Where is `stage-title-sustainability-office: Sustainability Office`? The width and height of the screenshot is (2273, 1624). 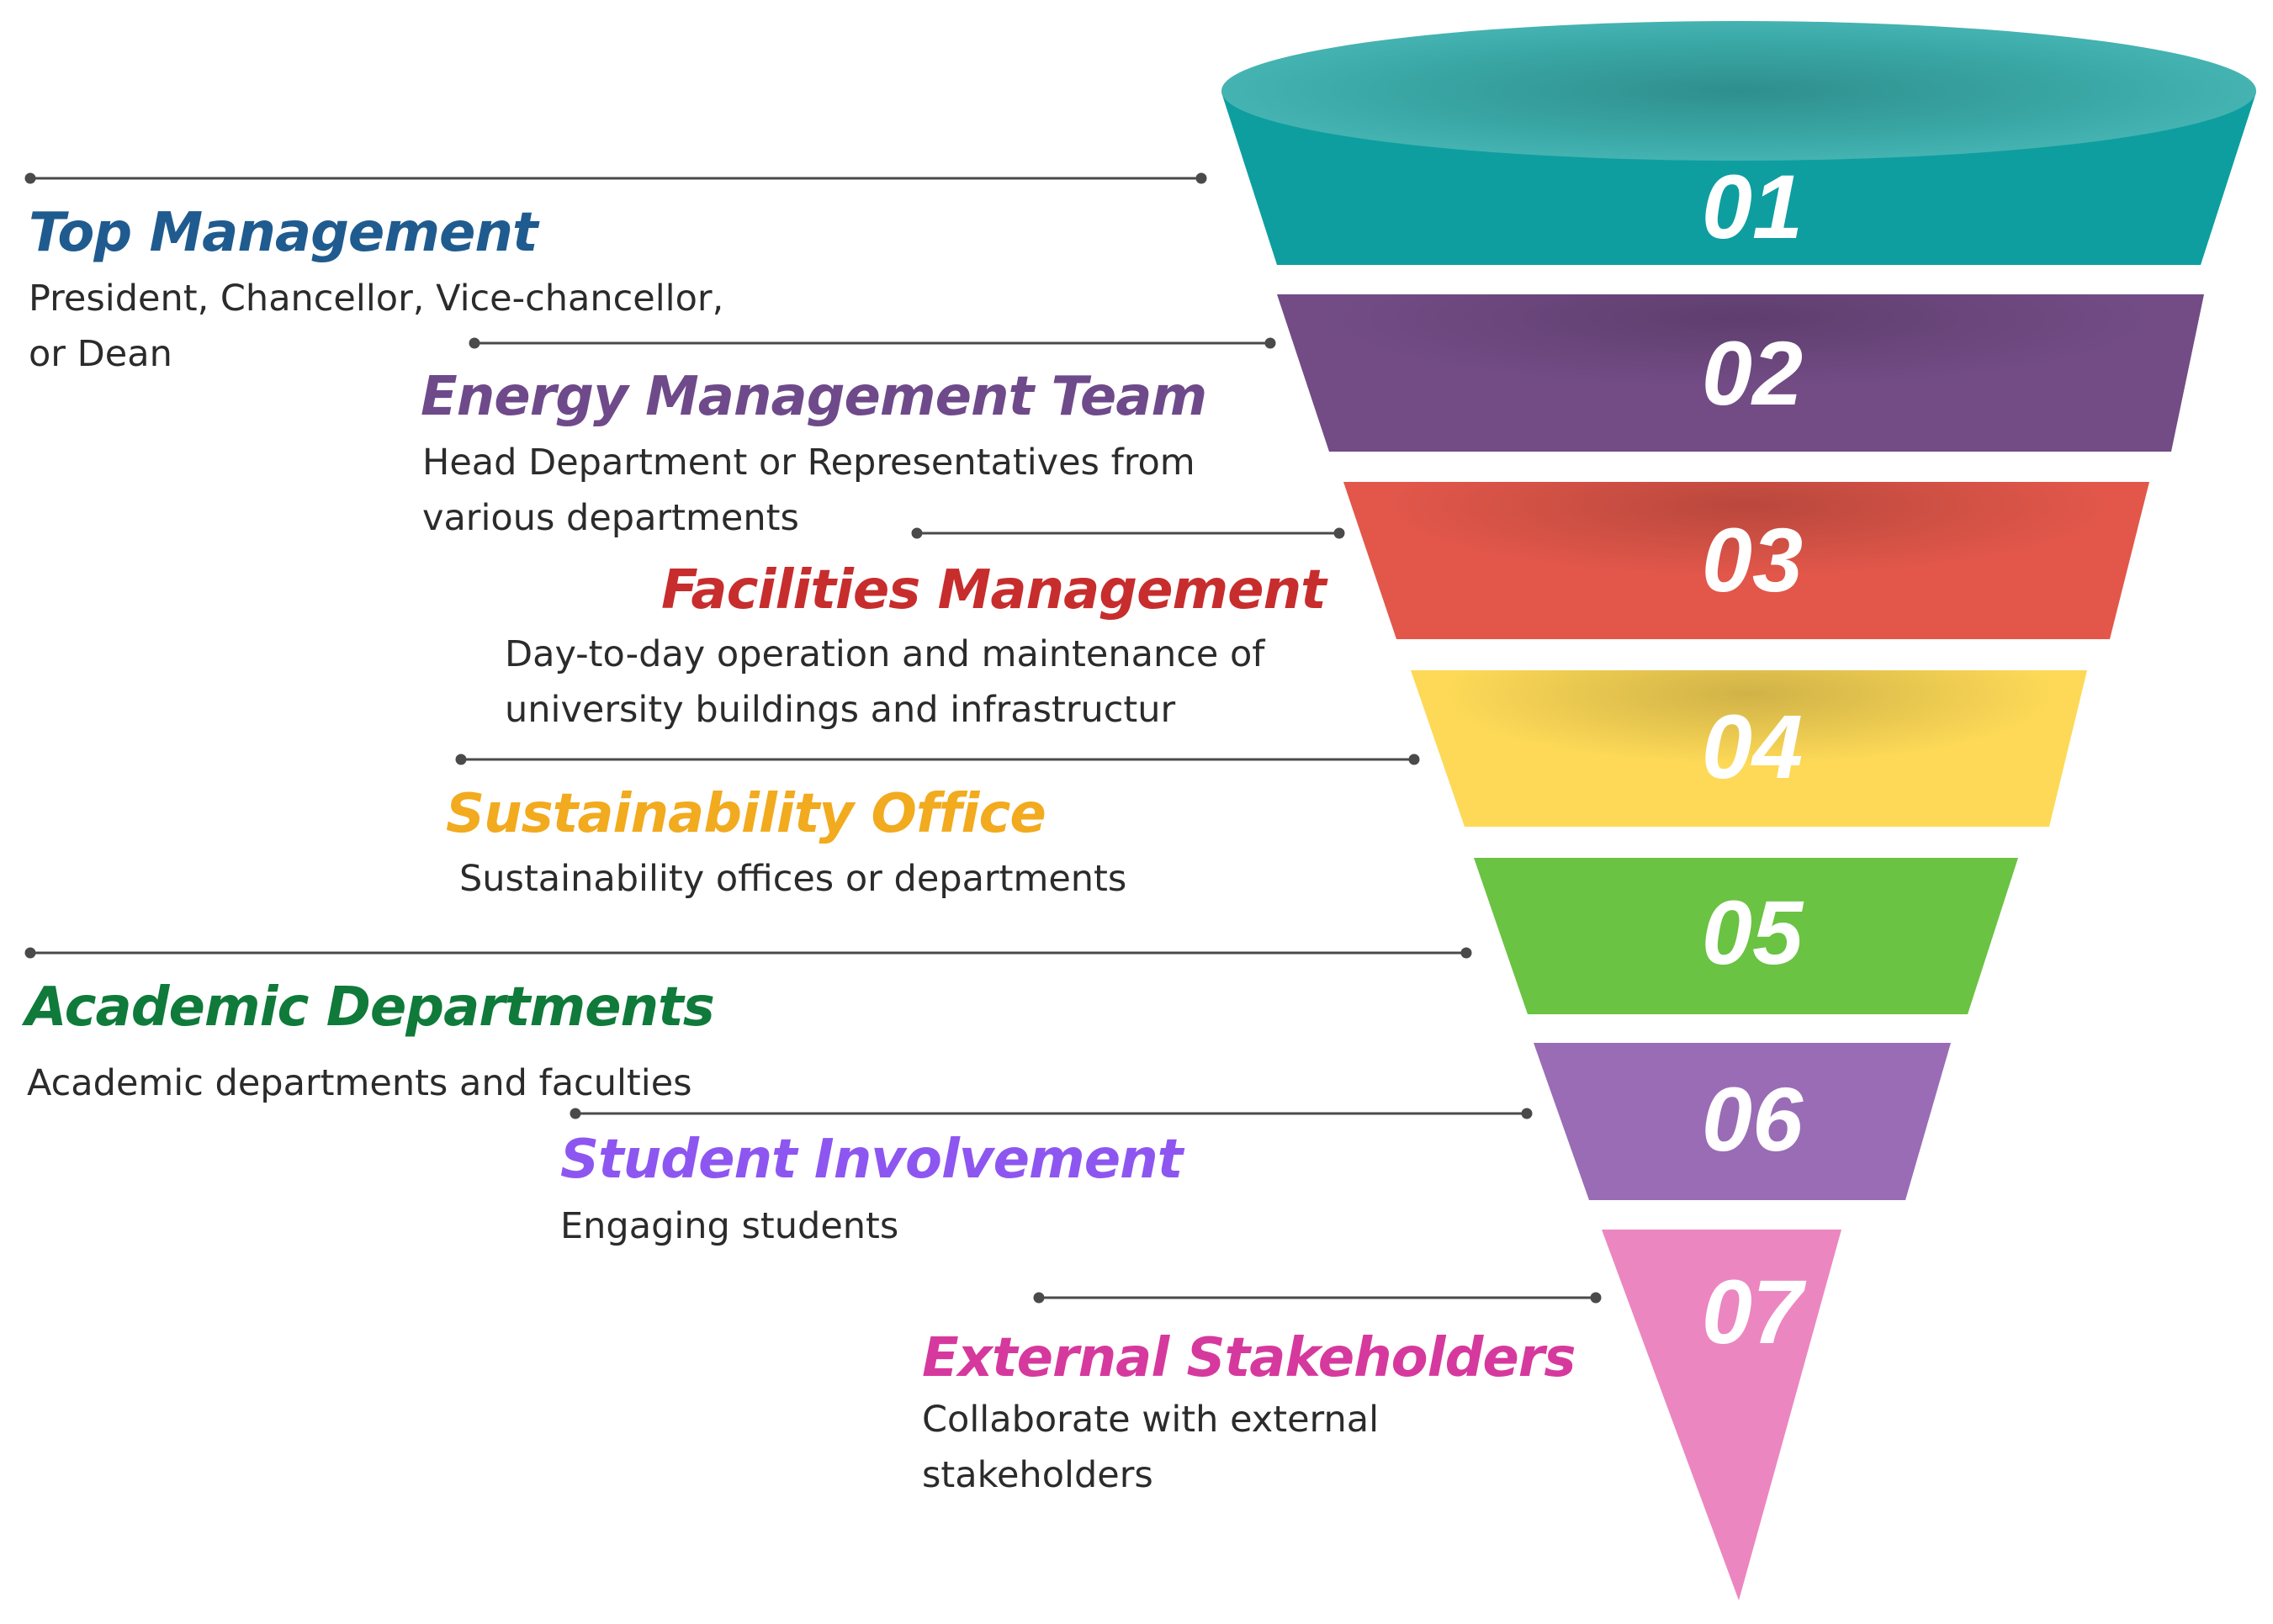
stage-title-sustainability-office: Sustainability Office is located at coordinates (746, 814).